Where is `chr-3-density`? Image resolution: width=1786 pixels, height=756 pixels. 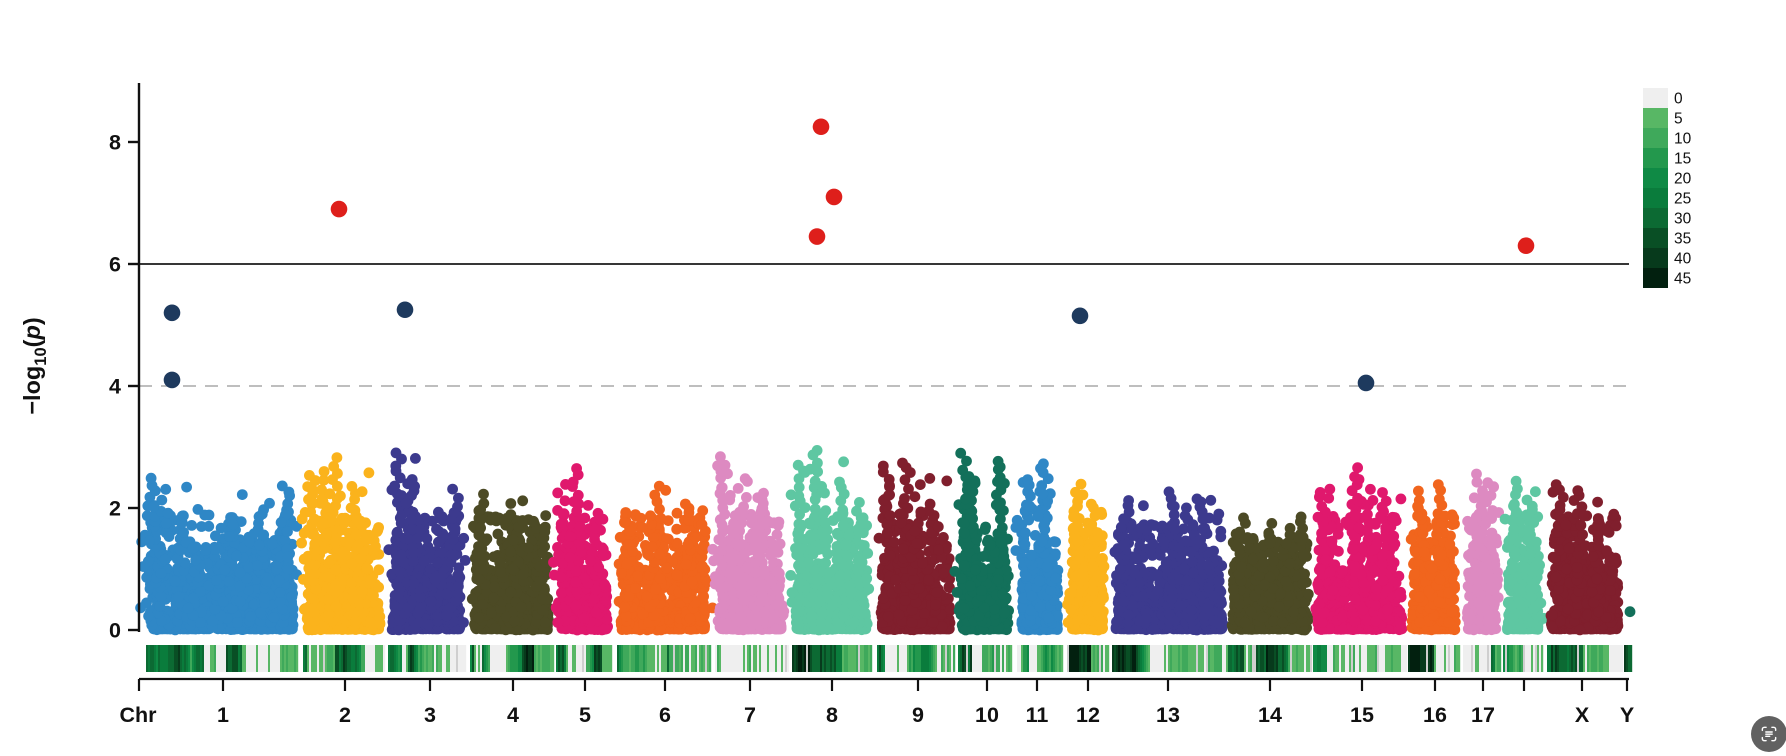 chr-3-density is located at coordinates (427, 658).